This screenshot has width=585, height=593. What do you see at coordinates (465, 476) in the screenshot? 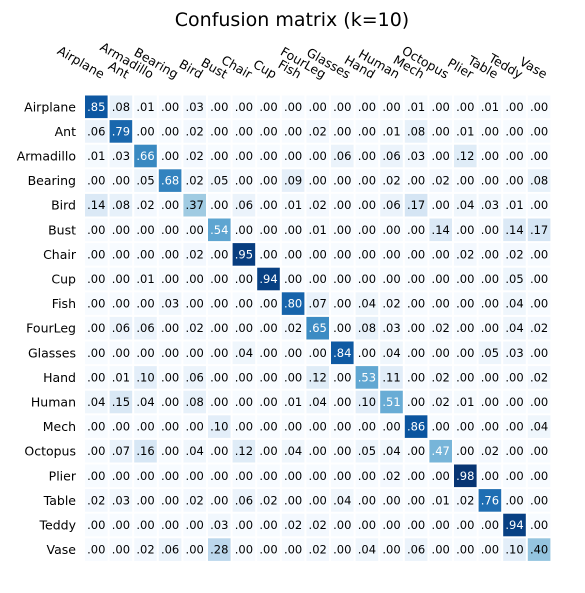
I see `cell-value-label: .98` at bounding box center [465, 476].